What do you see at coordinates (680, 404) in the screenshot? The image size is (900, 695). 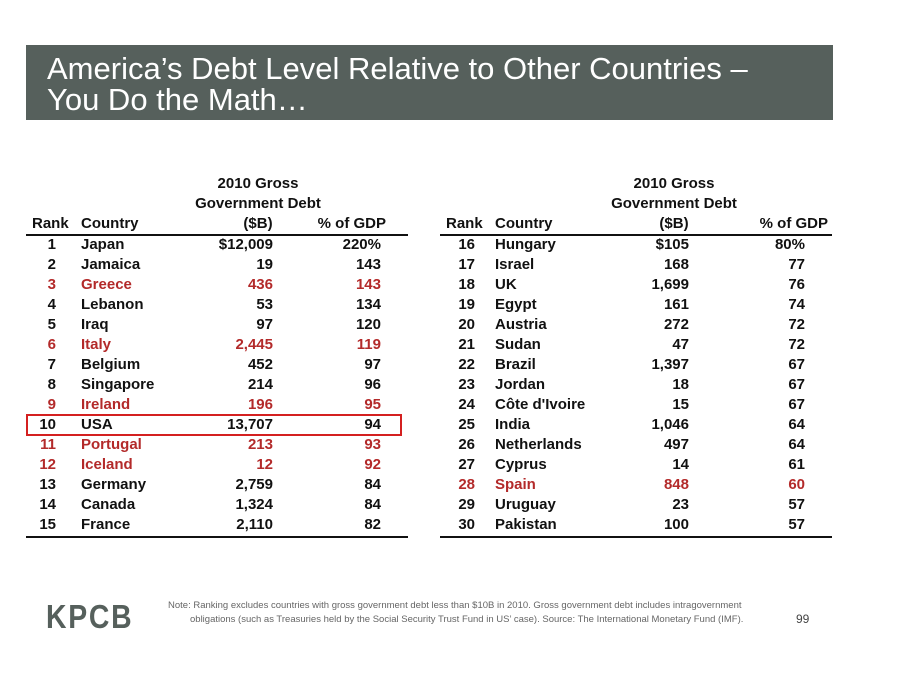 I see `debt-cell: 15` at bounding box center [680, 404].